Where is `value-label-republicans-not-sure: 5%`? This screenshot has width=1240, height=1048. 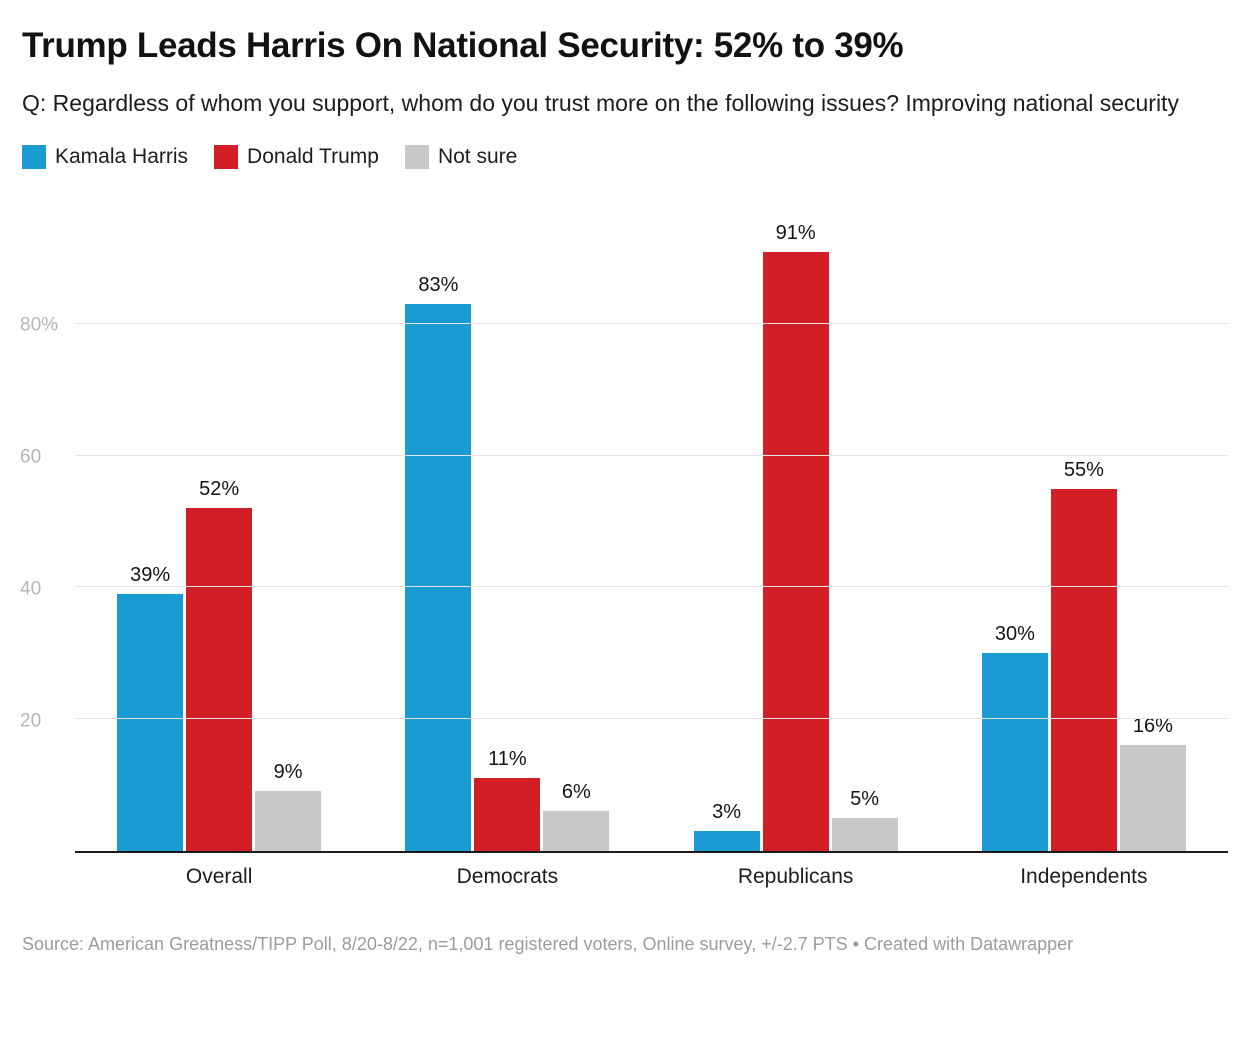 value-label-republicans-not-sure: 5% is located at coordinates (865, 798).